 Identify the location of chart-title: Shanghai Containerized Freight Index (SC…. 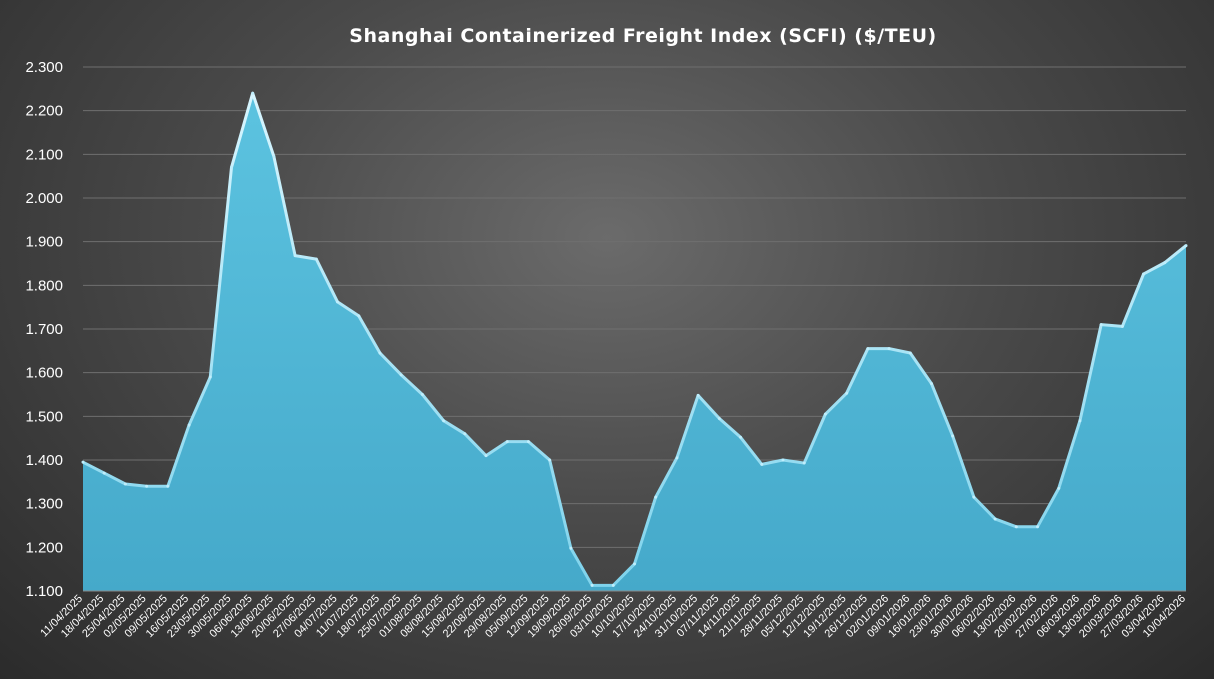
(642, 36).